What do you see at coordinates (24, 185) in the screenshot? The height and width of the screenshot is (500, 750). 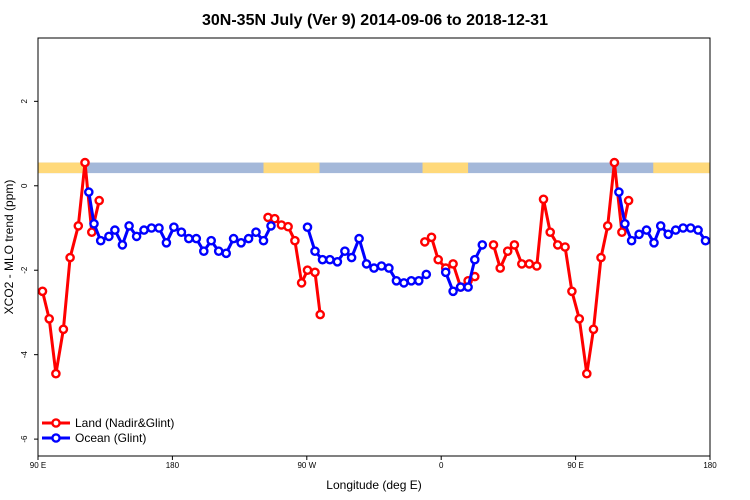 I see `y-tick-label-1: 0` at bounding box center [24, 185].